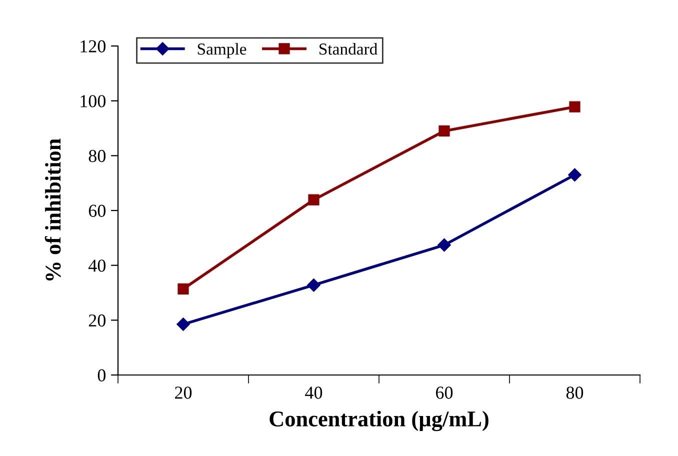 The height and width of the screenshot is (456, 678). I want to click on x-axis-title: Concentration (µg/mL), so click(379, 421).